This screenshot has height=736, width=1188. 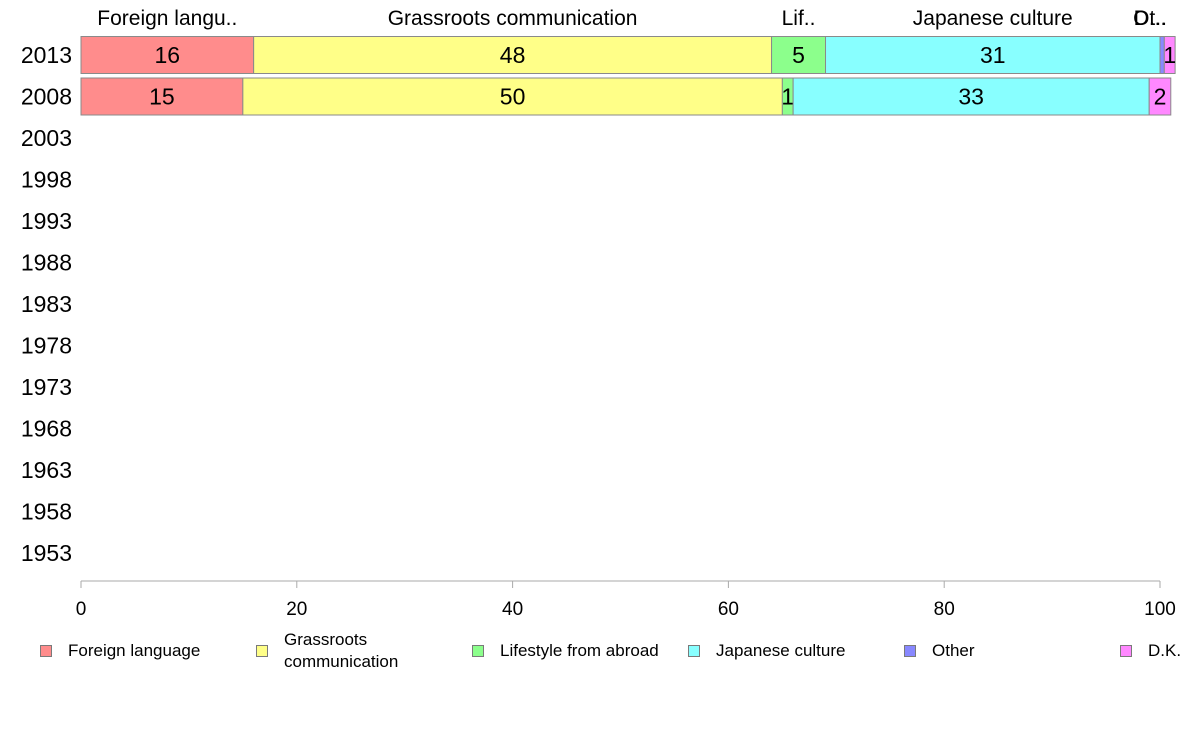 I want to click on data-label: 15, so click(x=162, y=97).